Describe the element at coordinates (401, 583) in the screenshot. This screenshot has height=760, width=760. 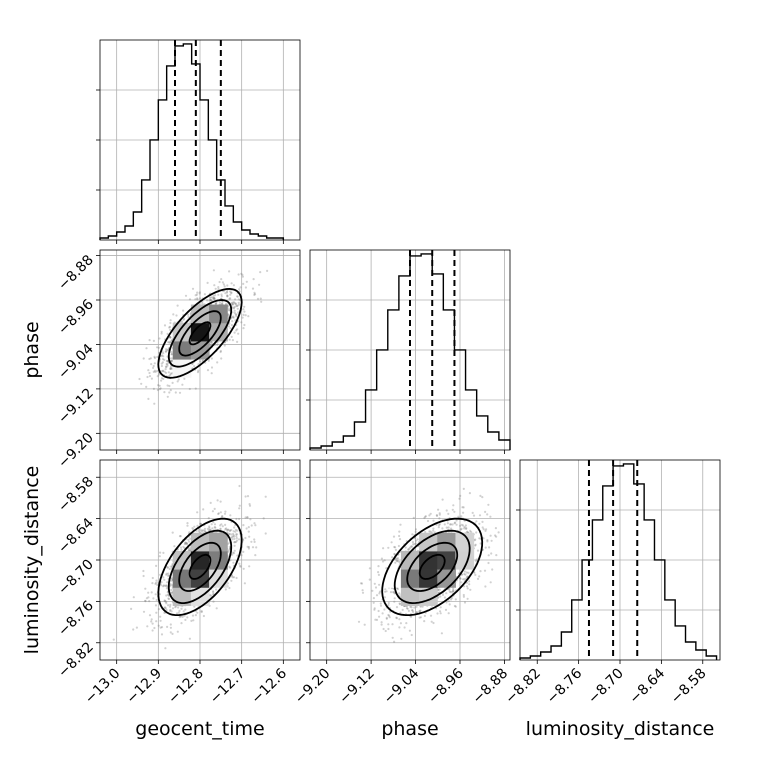
I see `scatter-panel-phase-vs-luminosity_distance: −9.20 −9.12 −9.04 −8.96 −8.88` at that location.